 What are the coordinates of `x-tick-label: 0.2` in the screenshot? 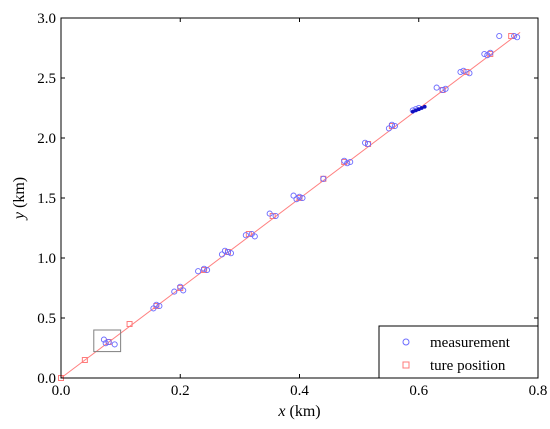 It's located at (180, 391).